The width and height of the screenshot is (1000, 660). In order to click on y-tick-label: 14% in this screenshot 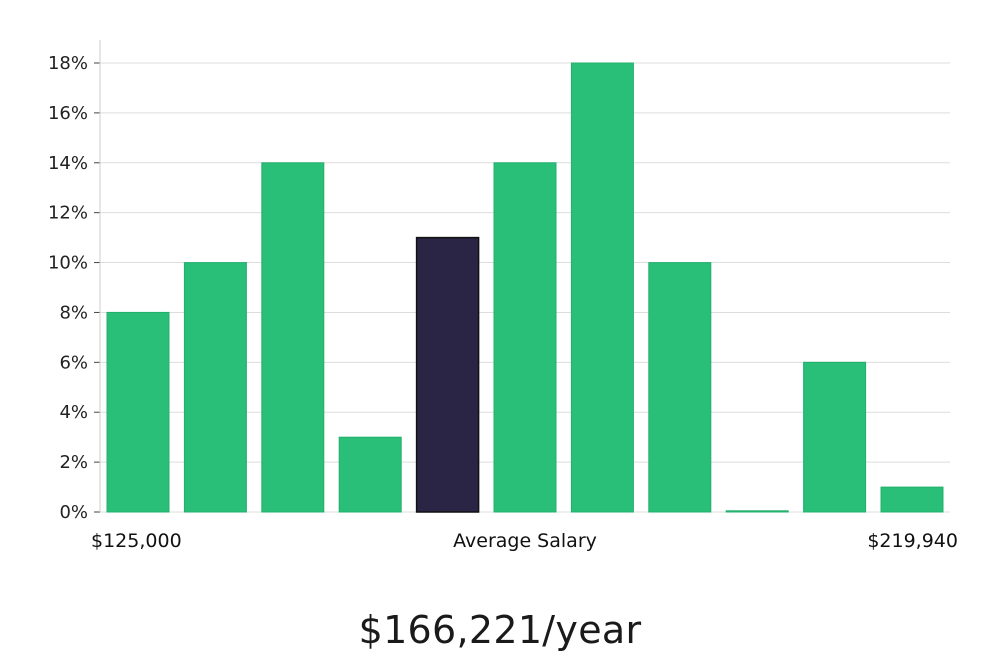, I will do `click(68, 163)`.